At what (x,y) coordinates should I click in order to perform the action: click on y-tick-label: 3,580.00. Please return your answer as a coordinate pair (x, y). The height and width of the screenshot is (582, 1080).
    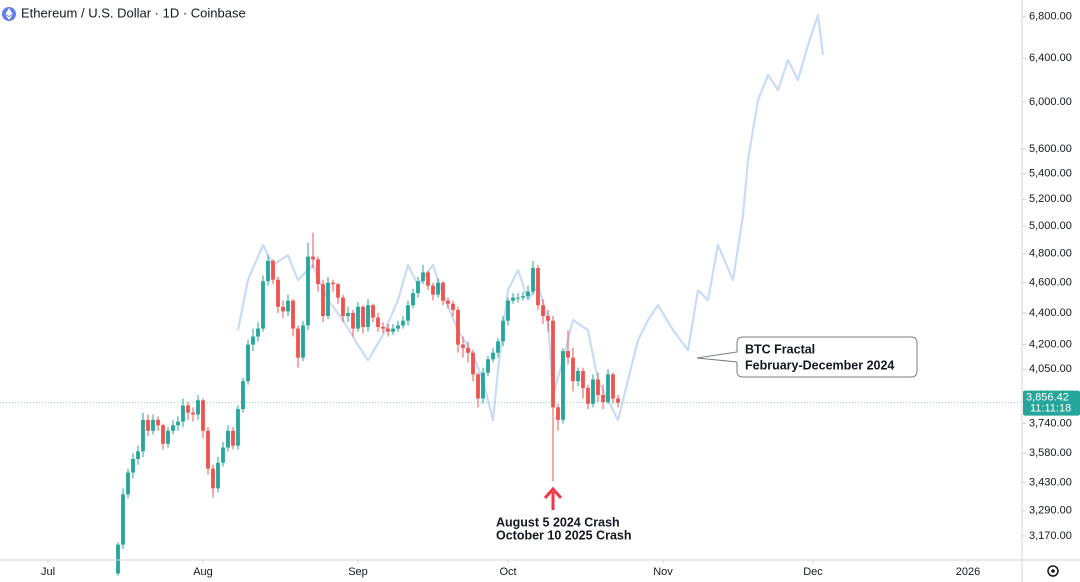
    Looking at the image, I should click on (1050, 453).